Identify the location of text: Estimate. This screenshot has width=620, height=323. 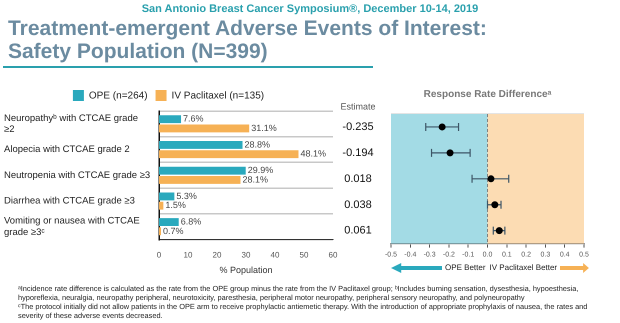
(358, 106).